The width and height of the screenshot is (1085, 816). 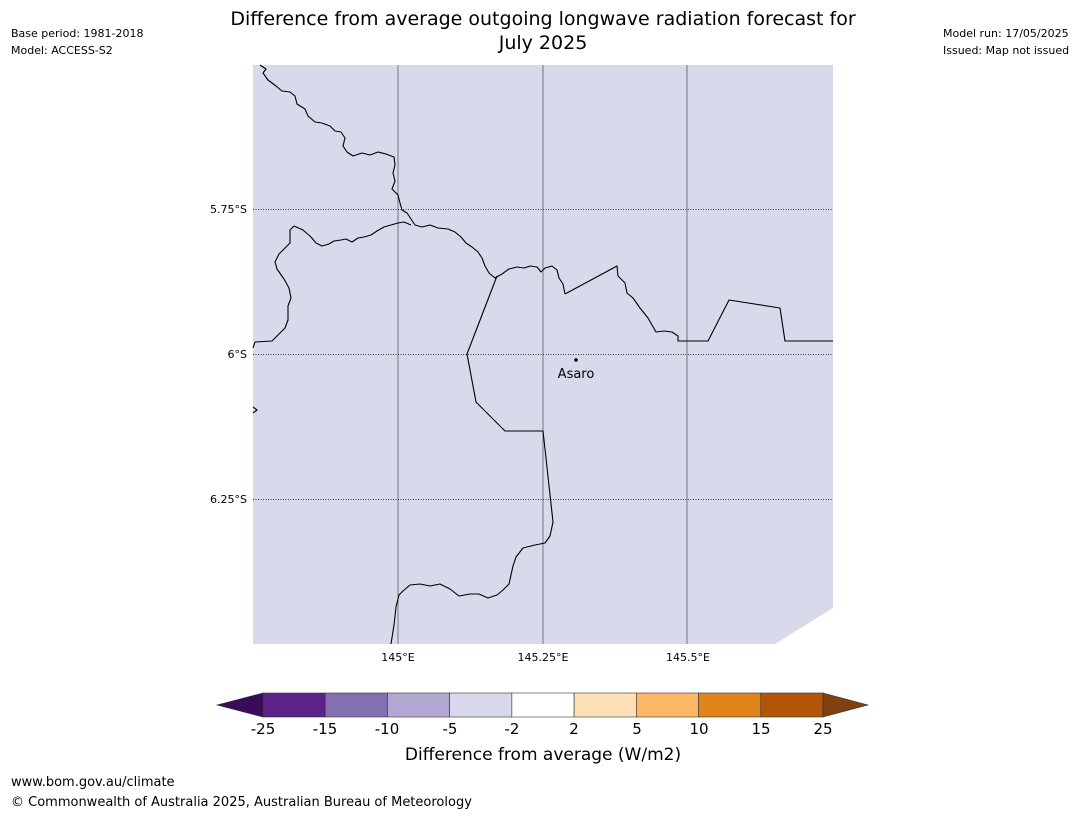 What do you see at coordinates (542, 730) in the screenshot?
I see `colorbar-ticks: -25 -15 -10 -5 -2 2 5 10 15 25` at bounding box center [542, 730].